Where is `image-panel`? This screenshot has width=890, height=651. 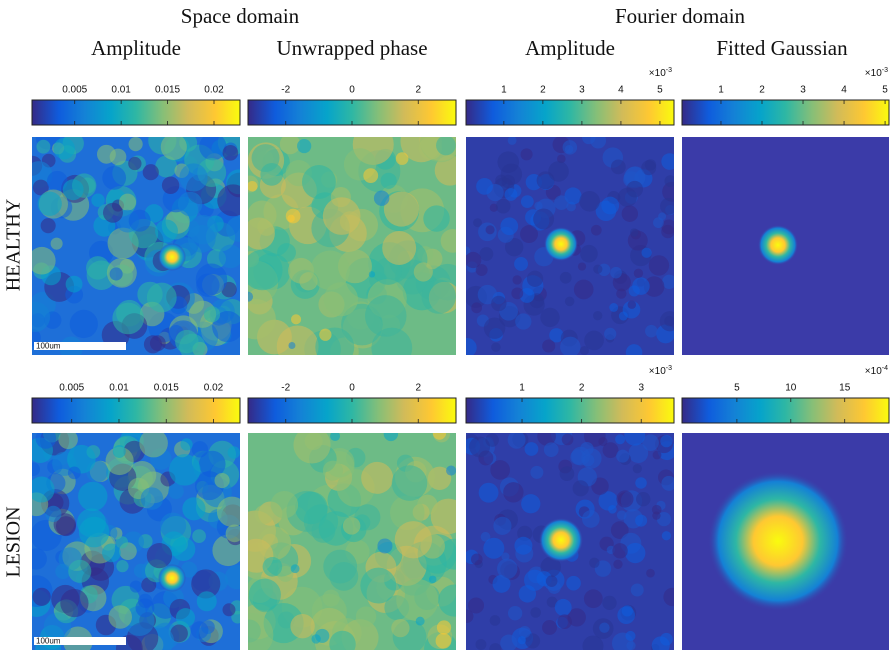 image-panel is located at coordinates (785, 246).